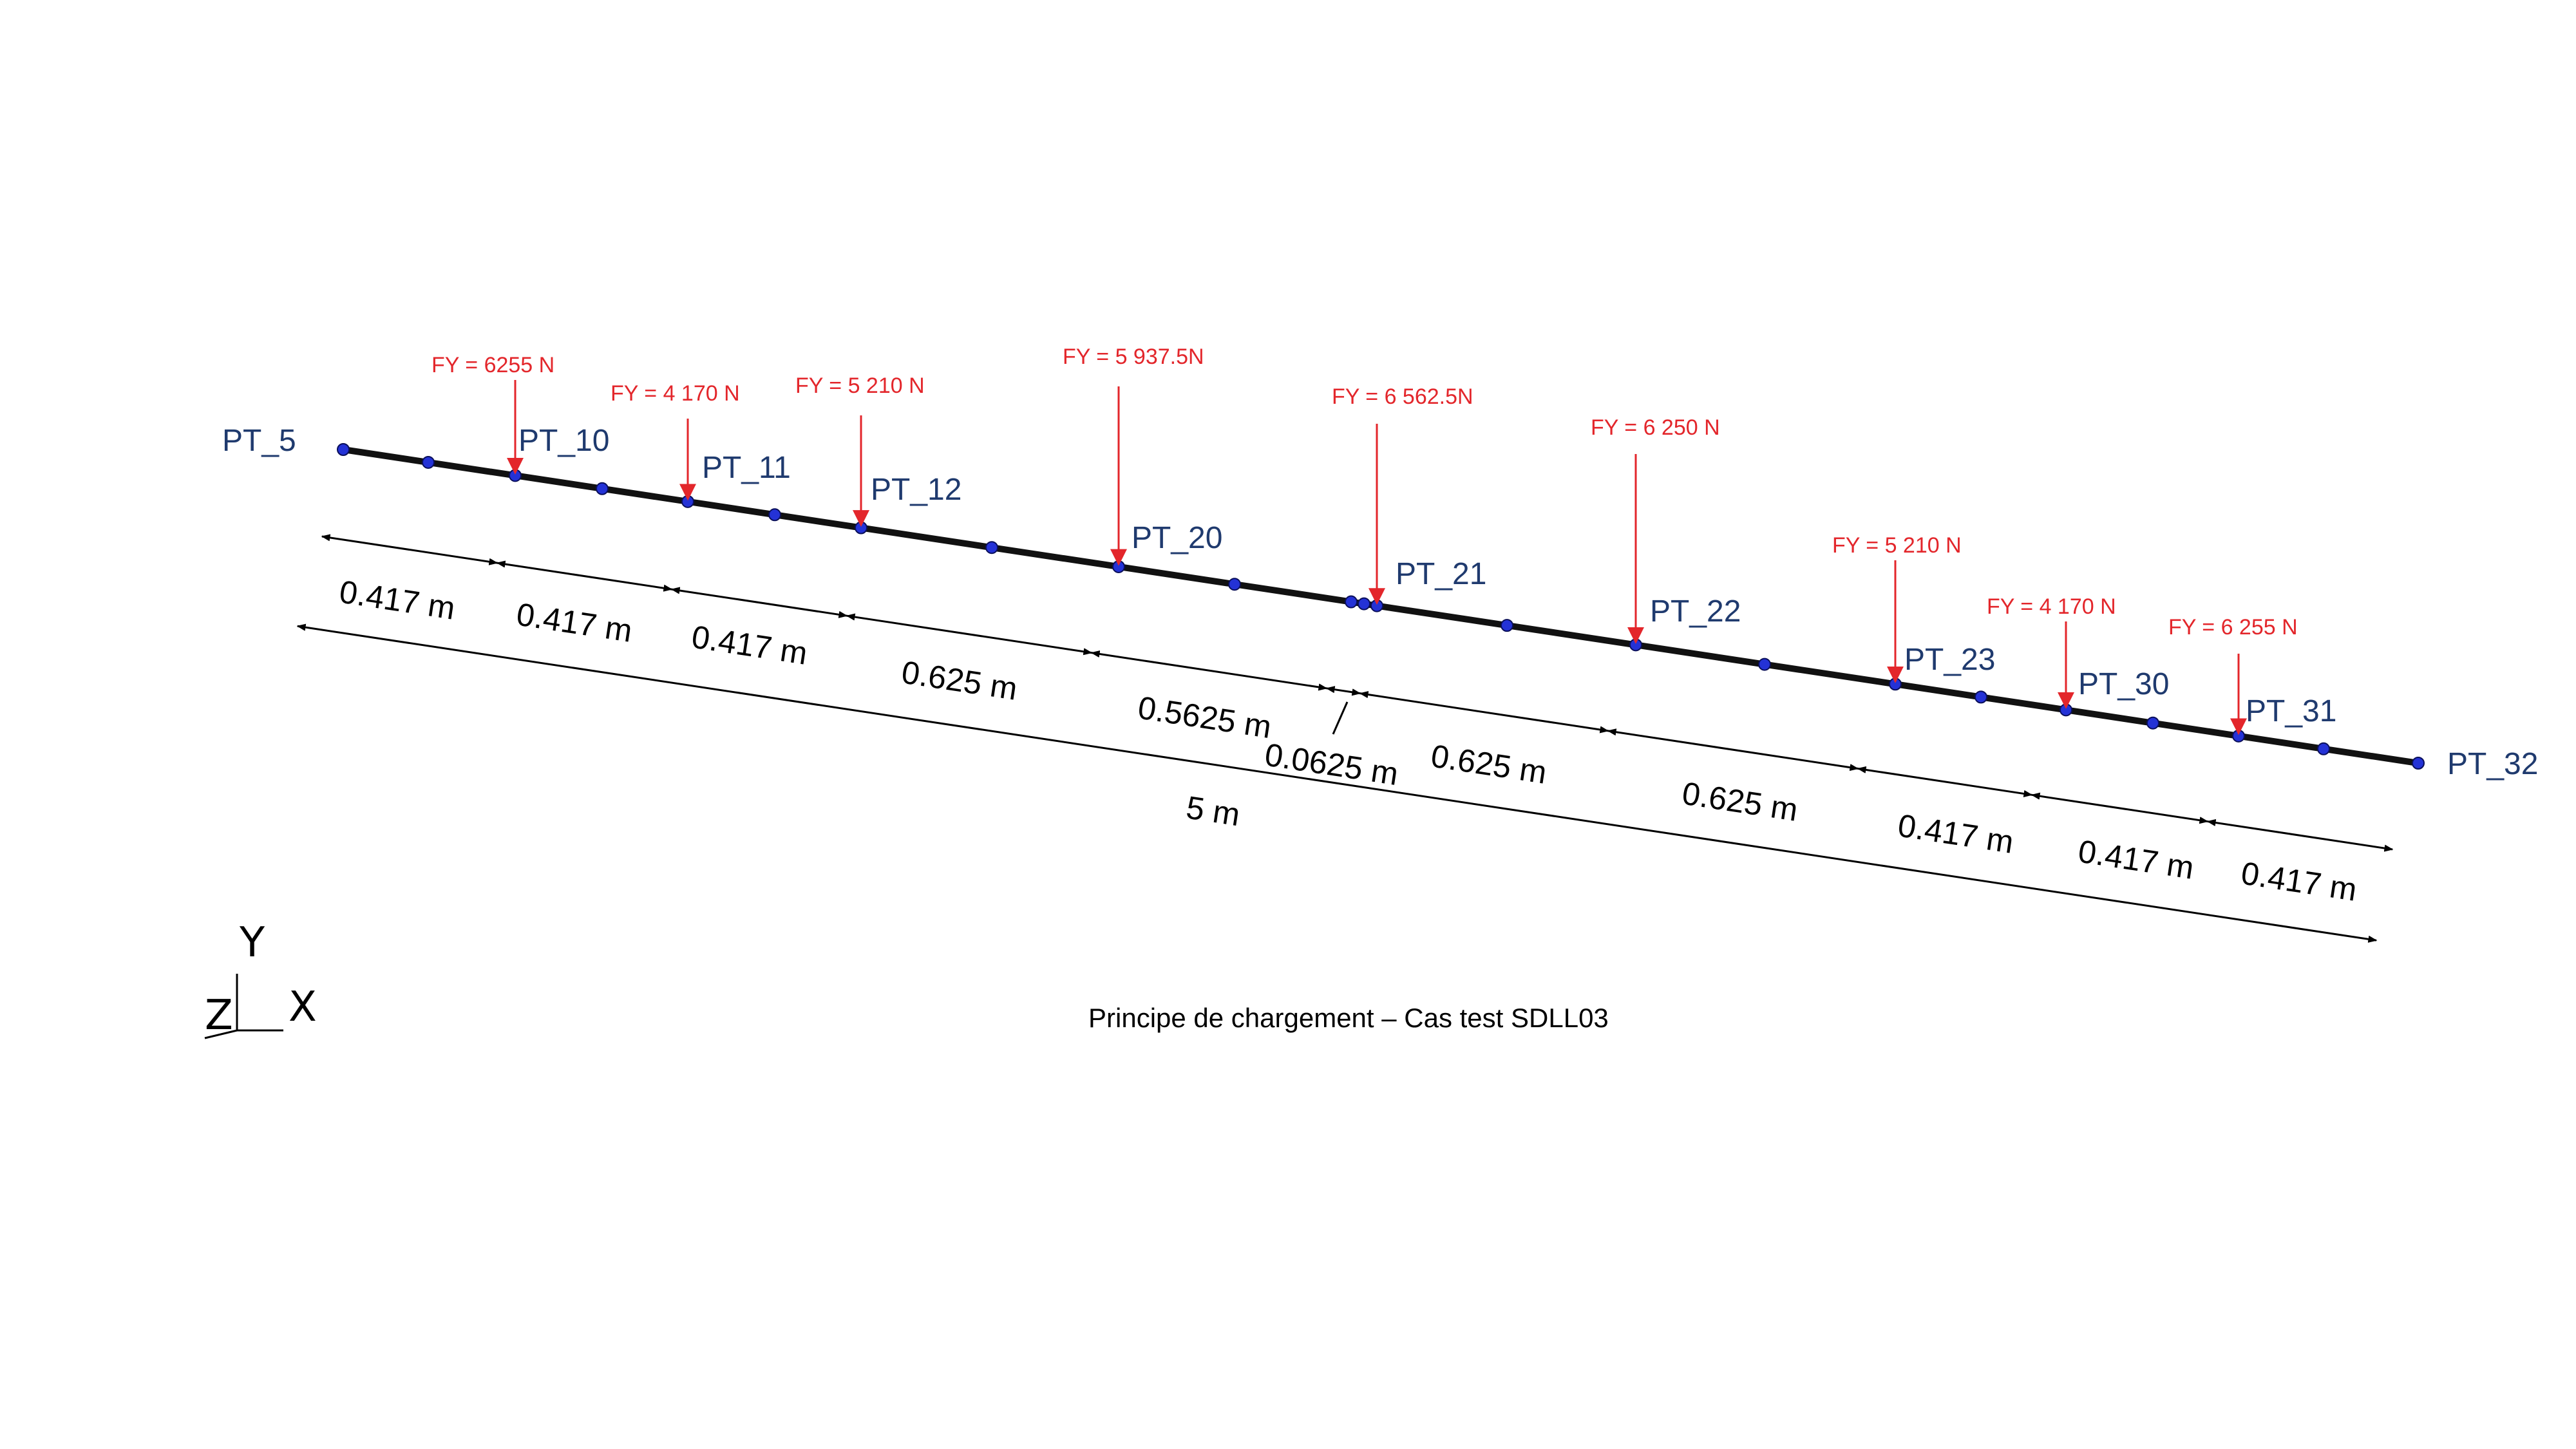  What do you see at coordinates (1204, 718) in the screenshot?
I see `dimension-label-5: 0.5625 m` at bounding box center [1204, 718].